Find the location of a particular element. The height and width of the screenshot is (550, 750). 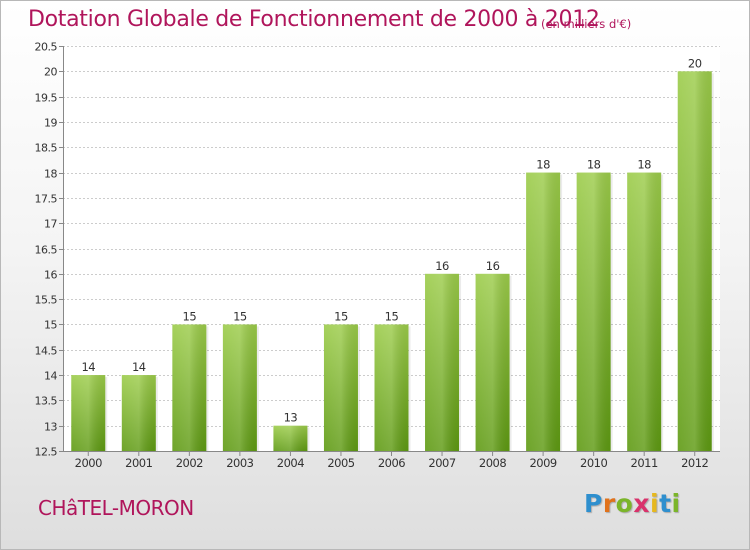

x-tick-label: 2001 is located at coordinates (138, 463).